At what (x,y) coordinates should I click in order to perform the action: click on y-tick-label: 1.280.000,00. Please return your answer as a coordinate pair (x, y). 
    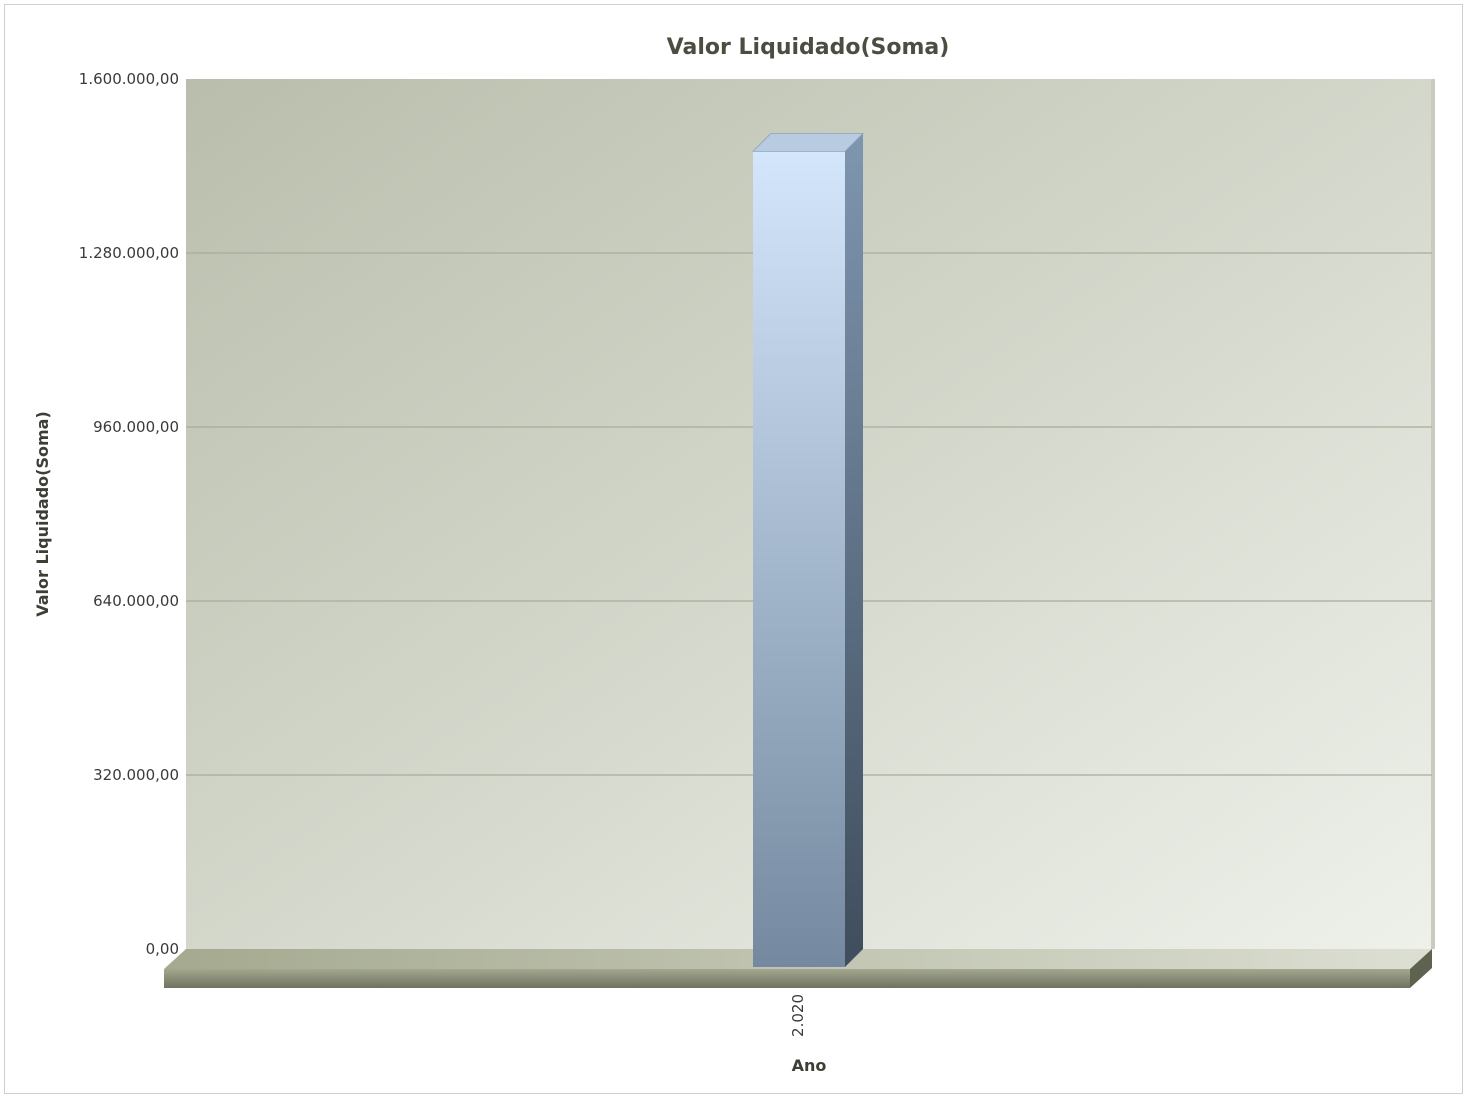
    Looking at the image, I should click on (129, 253).